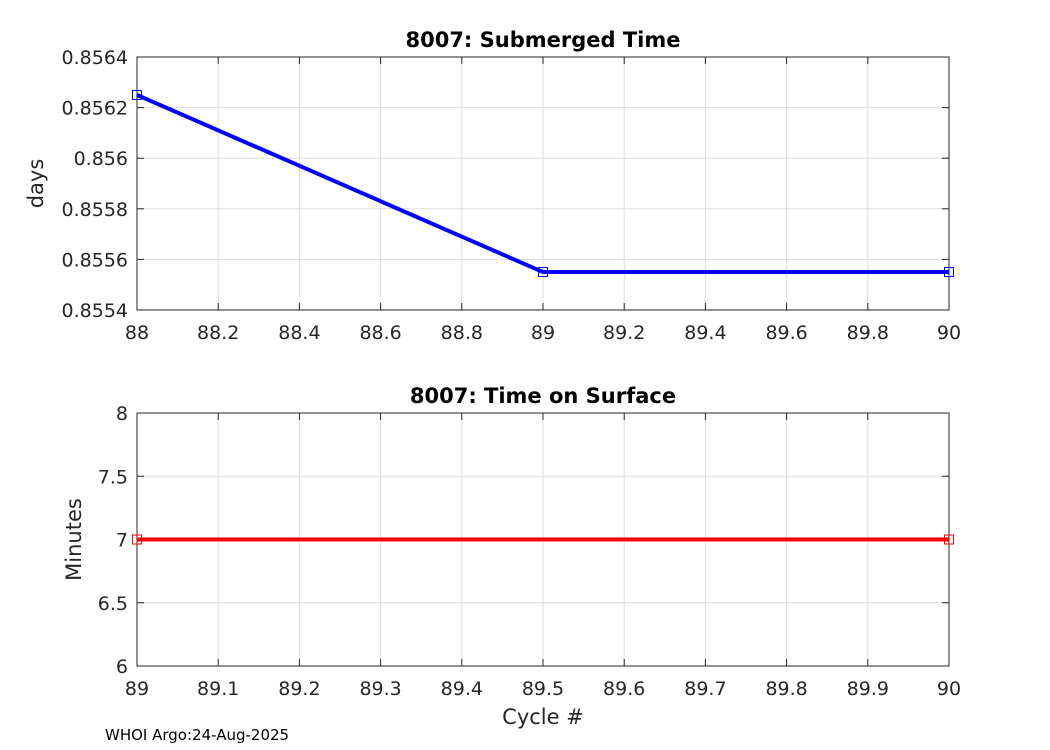 This screenshot has height=750, width=1050. What do you see at coordinates (380, 333) in the screenshot?
I see `x-tick-label: 88.6` at bounding box center [380, 333].